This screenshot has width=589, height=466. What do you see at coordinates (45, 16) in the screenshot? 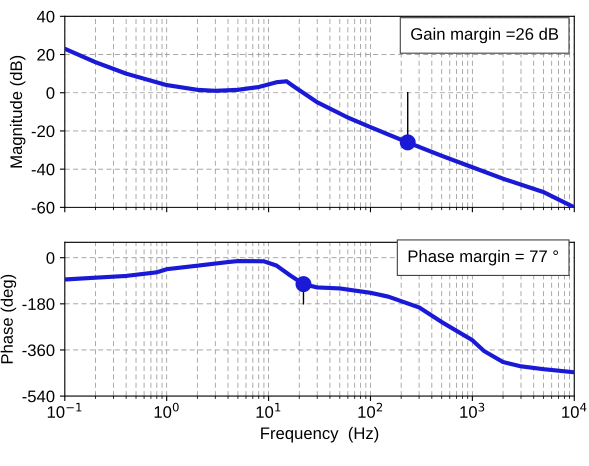
I see `y-tick-label: 40` at bounding box center [45, 16].